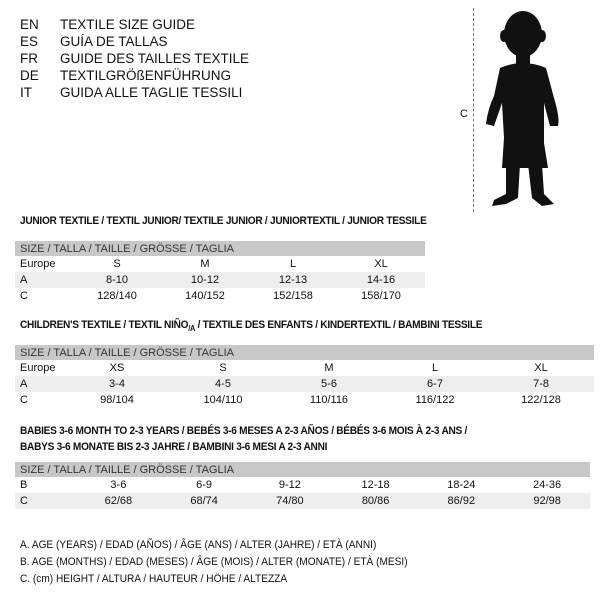 The width and height of the screenshot is (600, 600). What do you see at coordinates (26, 92) in the screenshot?
I see `language-code: IT` at bounding box center [26, 92].